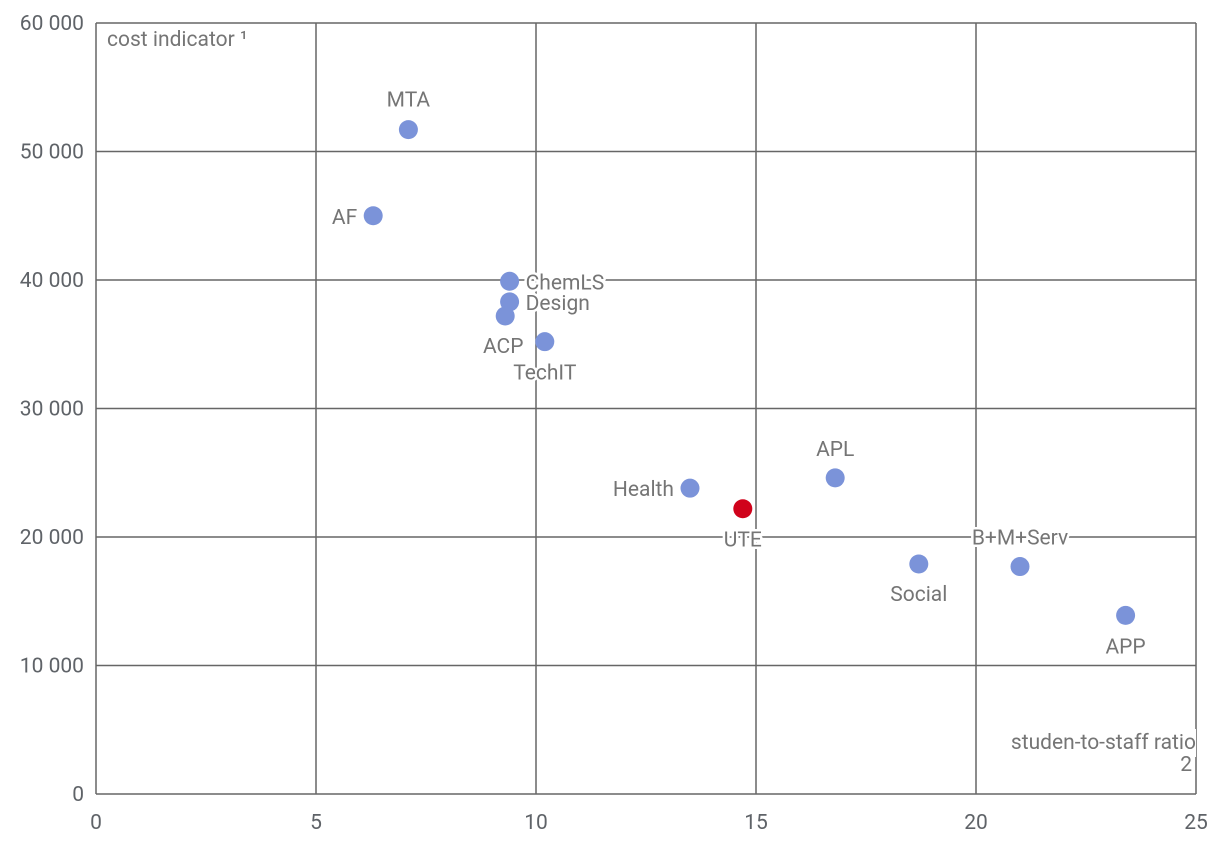  What do you see at coordinates (918, 595) in the screenshot?
I see `point-label: Social` at bounding box center [918, 595].